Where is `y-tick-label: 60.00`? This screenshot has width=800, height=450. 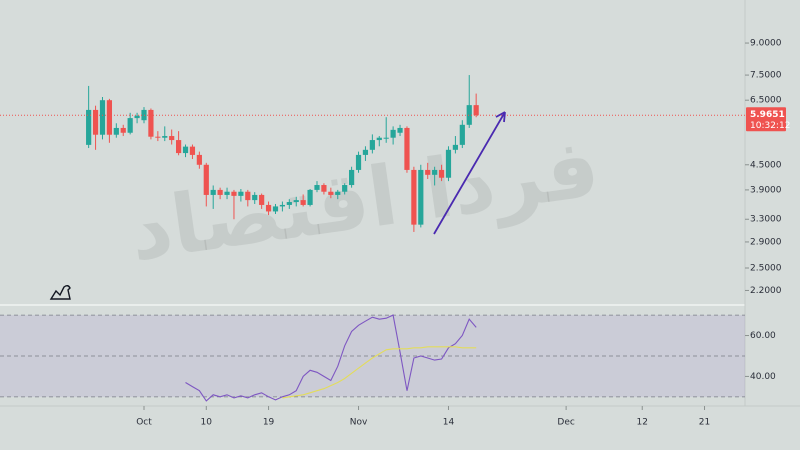 y-tick-label: 60.00 is located at coordinates (763, 336).